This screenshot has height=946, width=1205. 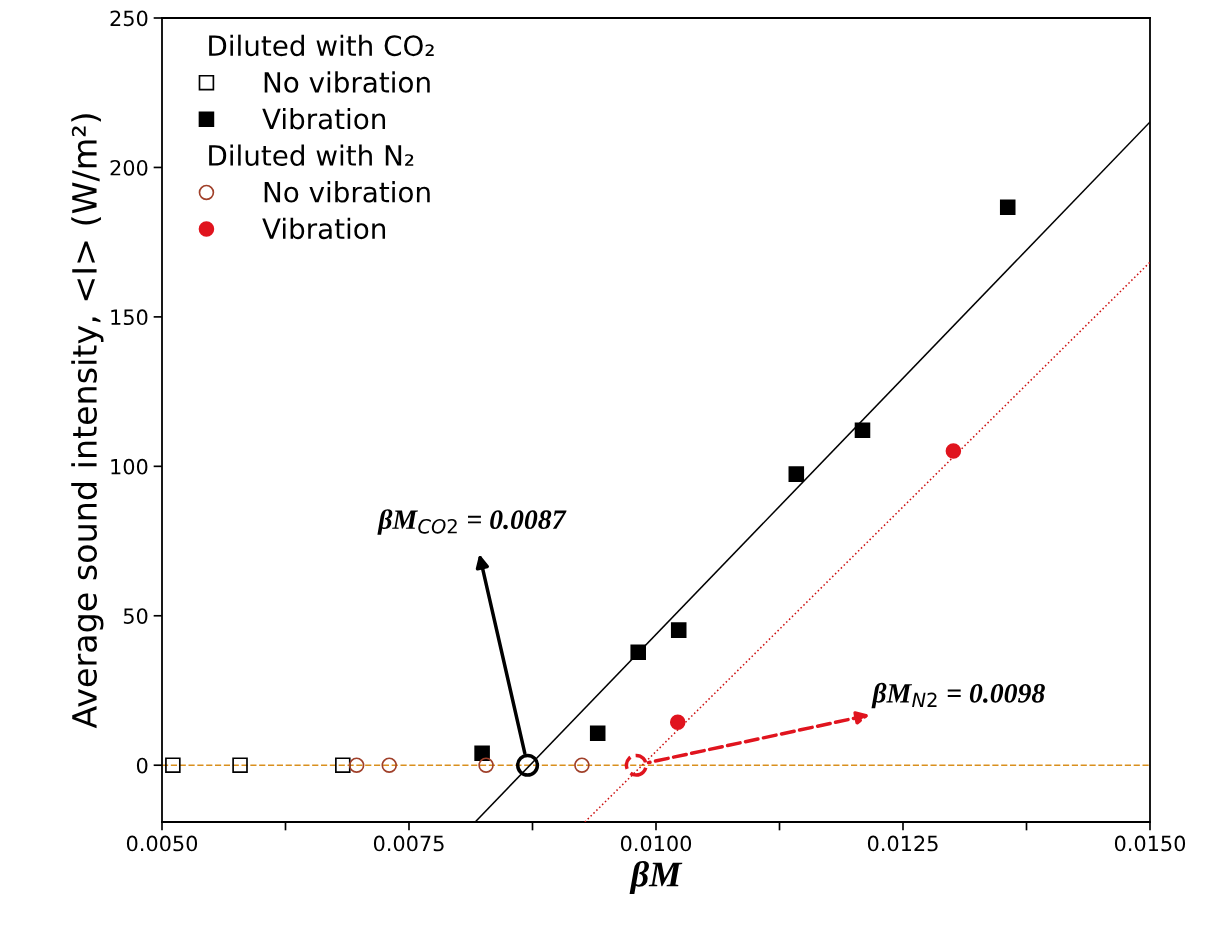 What do you see at coordinates (135, 616) in the screenshot?
I see `y-tick-label: 50` at bounding box center [135, 616].